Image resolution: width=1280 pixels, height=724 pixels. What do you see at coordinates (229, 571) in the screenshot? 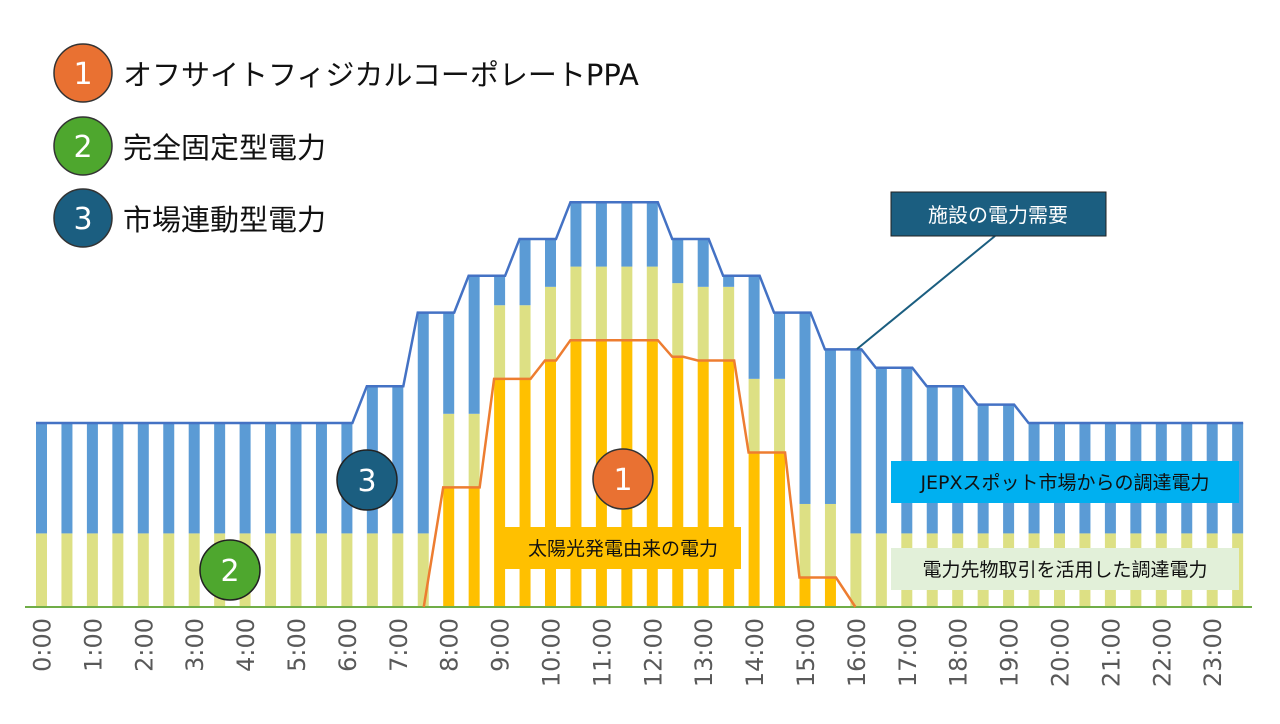
I see `marker-2-number: 2` at bounding box center [229, 571].